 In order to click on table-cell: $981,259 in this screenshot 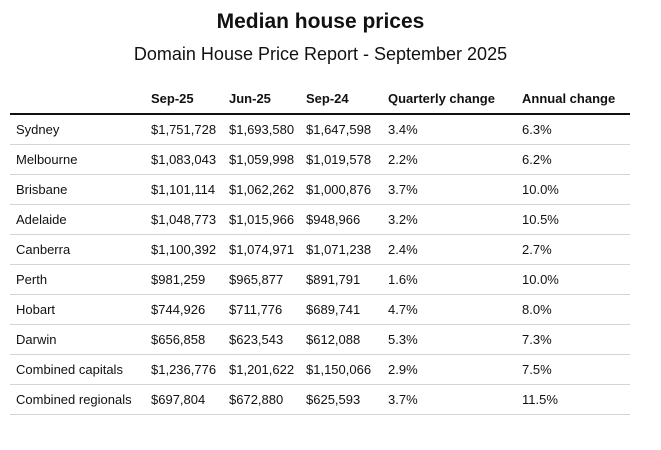, I will do `click(184, 279)`.